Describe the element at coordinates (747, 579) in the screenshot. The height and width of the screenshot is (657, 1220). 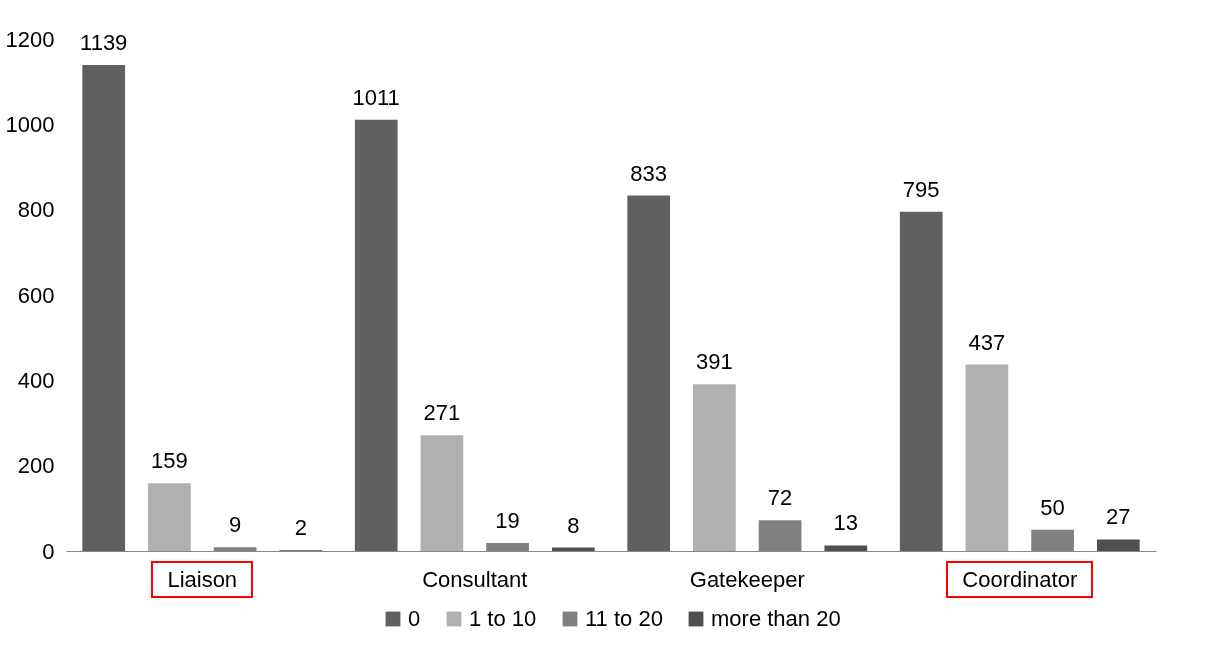
I see `x-tick-label: Gatekeeper` at that location.